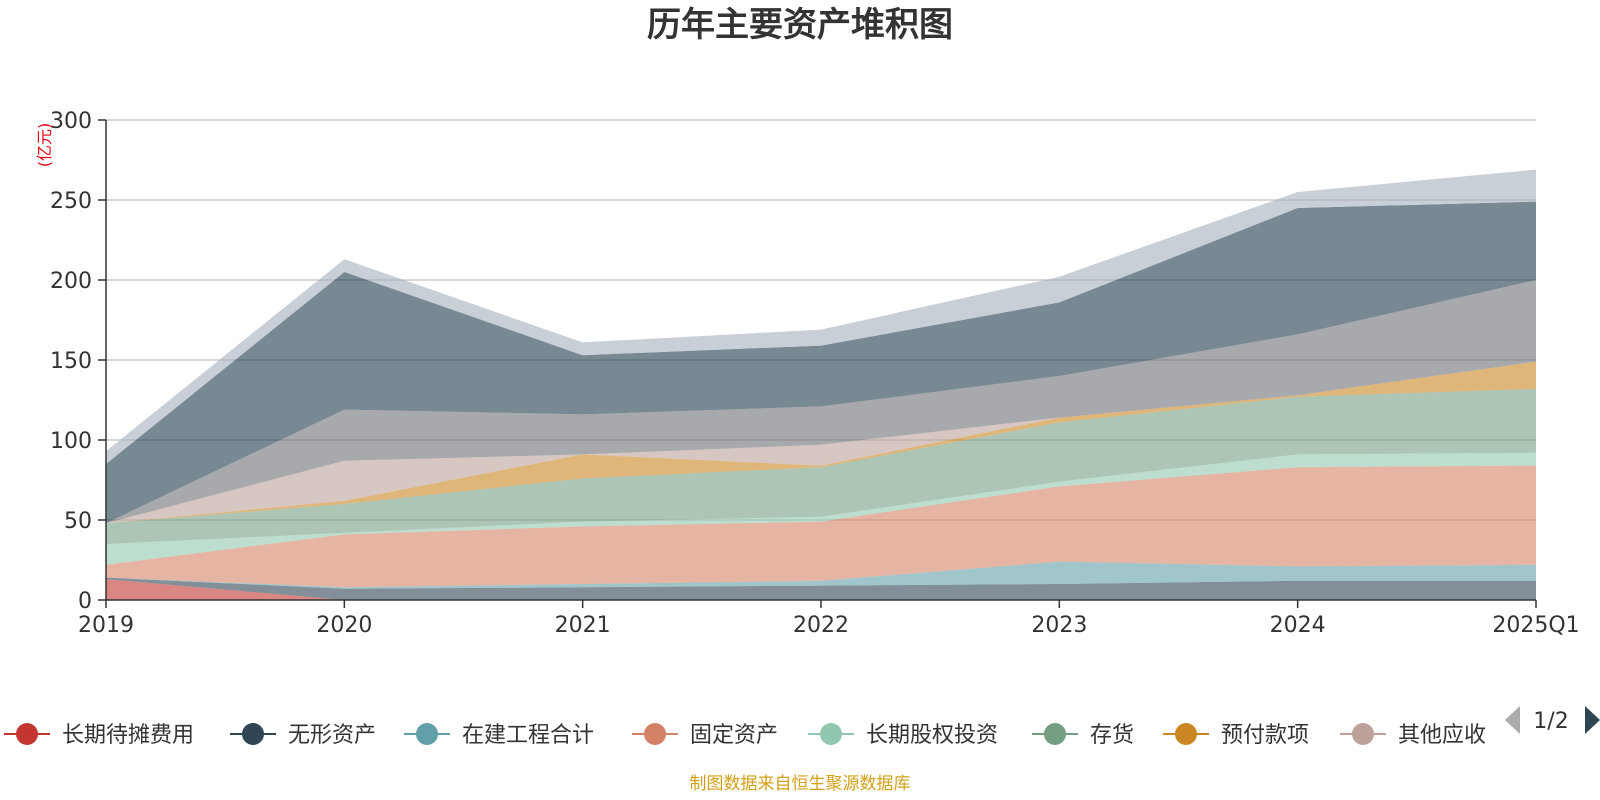 The height and width of the screenshot is (800, 1600). Describe the element at coordinates (1112, 735) in the screenshot. I see `legend-label: 存货` at that location.